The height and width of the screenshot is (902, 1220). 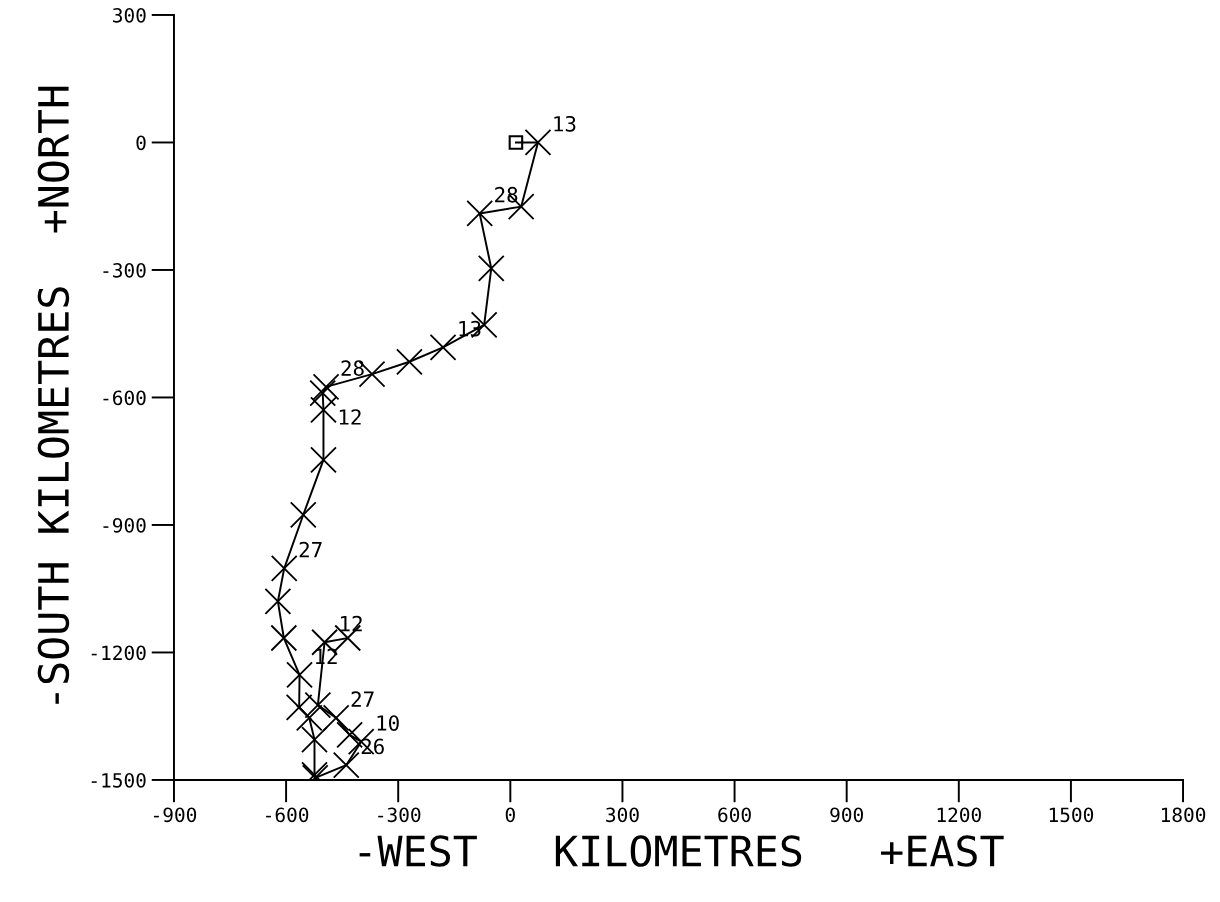 What do you see at coordinates (141, 143) in the screenshot?
I see `y-tick-label: 0` at bounding box center [141, 143].